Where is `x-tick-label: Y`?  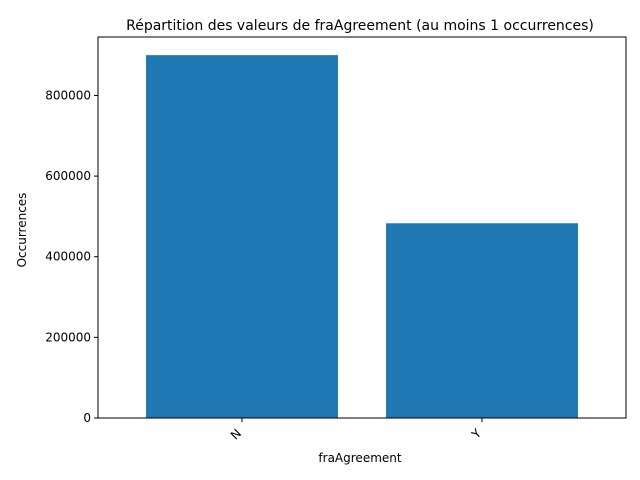 x-tick-label: Y is located at coordinates (476, 434).